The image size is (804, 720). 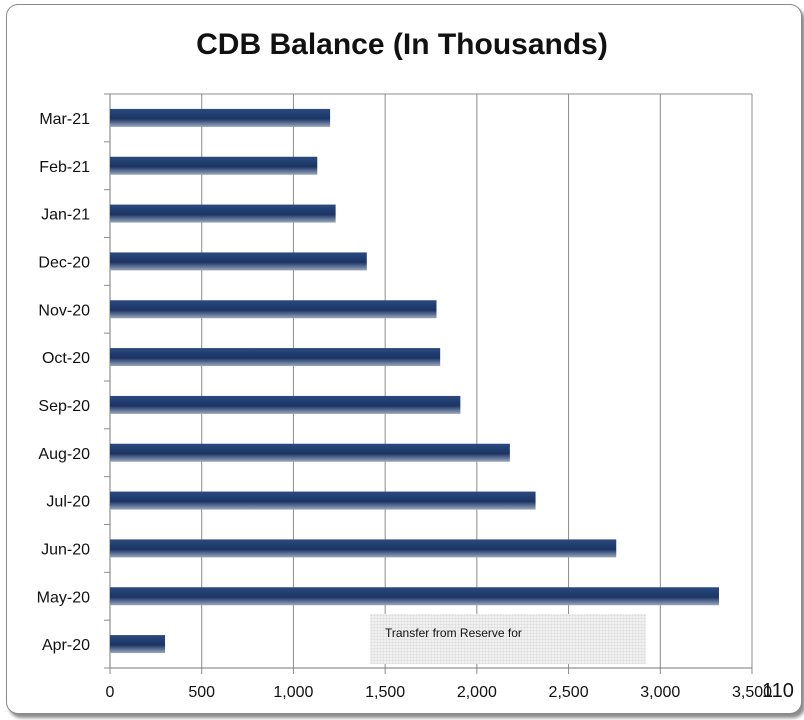 I want to click on y-tick-label: Jan-21, so click(x=65, y=215).